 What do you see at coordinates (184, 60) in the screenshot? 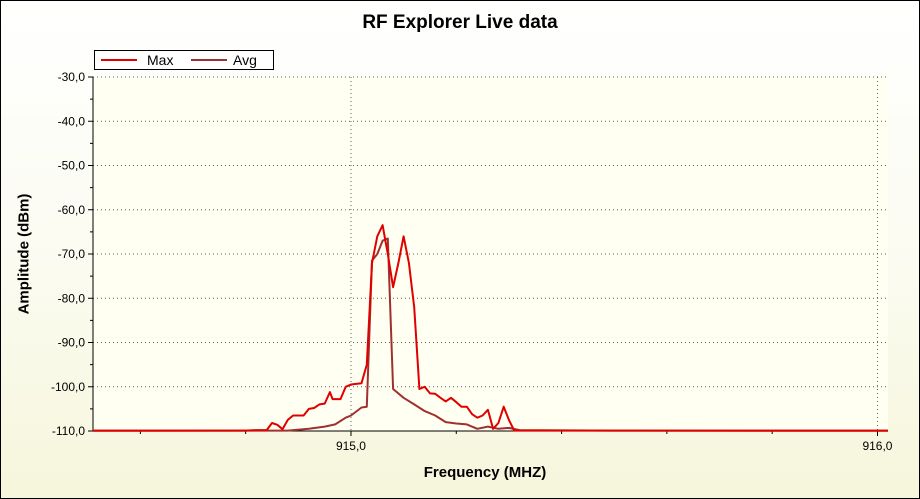
I see `chart-legend: Max Avg` at bounding box center [184, 60].